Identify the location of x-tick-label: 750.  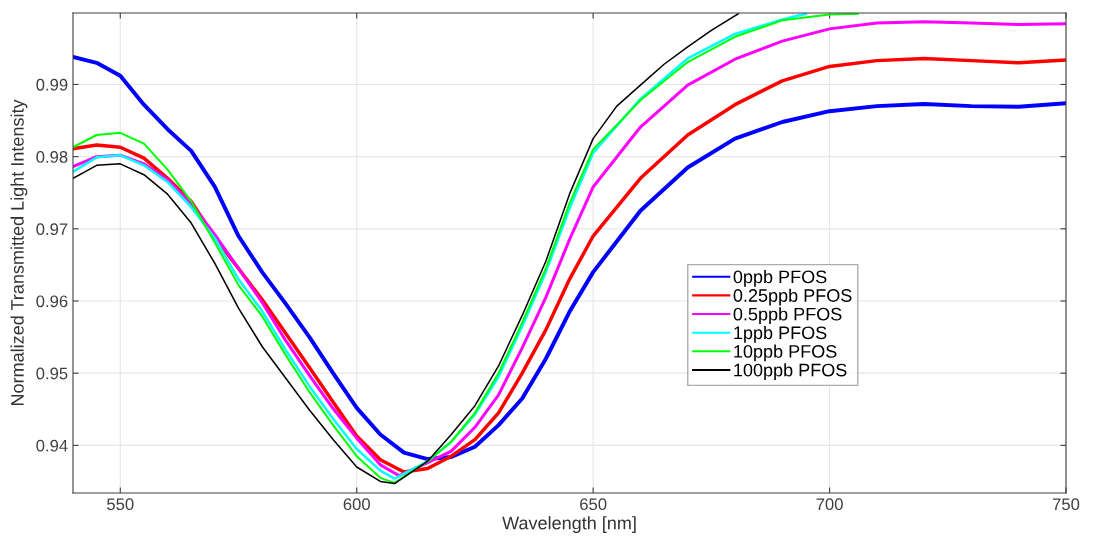
(1066, 504).